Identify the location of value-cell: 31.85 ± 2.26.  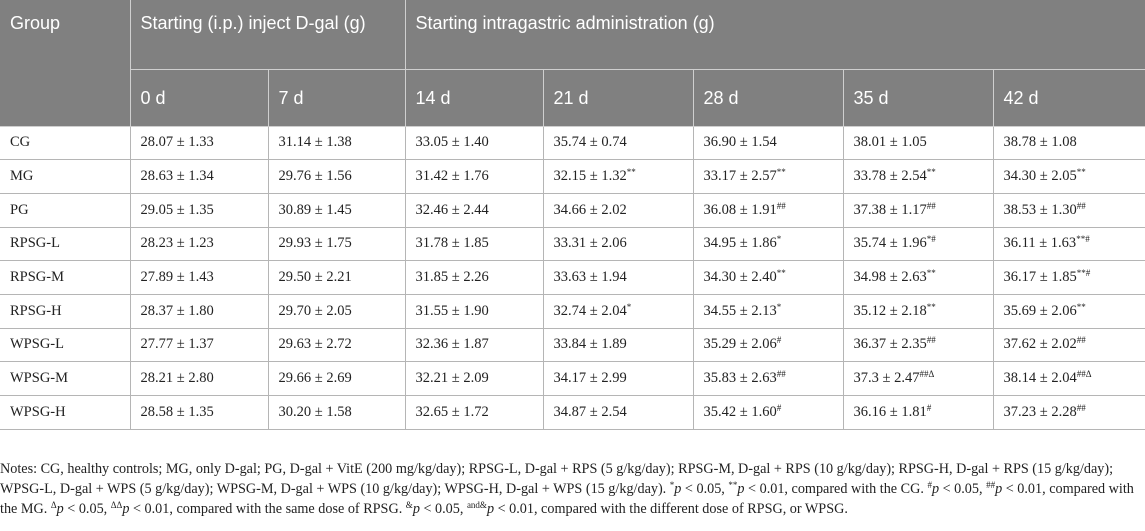
(474, 277).